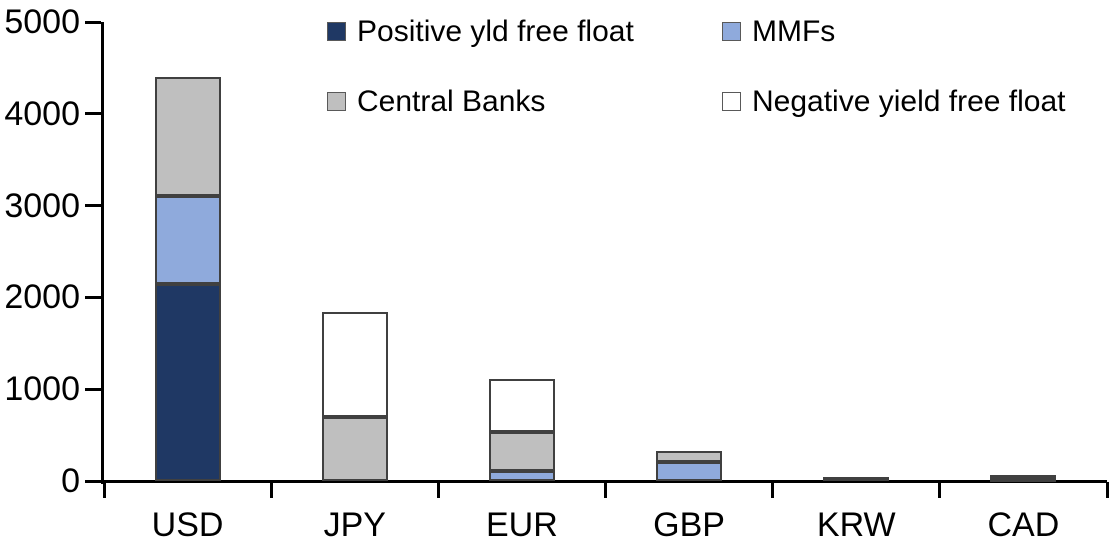 The width and height of the screenshot is (1109, 556). I want to click on y-axis-label-0: 0, so click(70, 481).